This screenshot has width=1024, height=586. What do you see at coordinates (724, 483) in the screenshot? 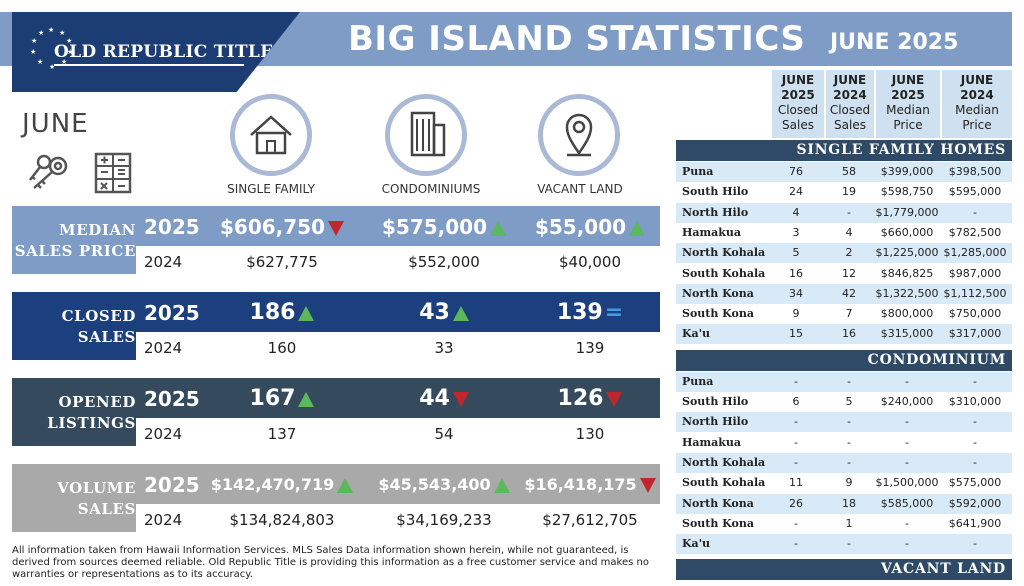
I see `table-area-cell: South Kohala` at bounding box center [724, 483].